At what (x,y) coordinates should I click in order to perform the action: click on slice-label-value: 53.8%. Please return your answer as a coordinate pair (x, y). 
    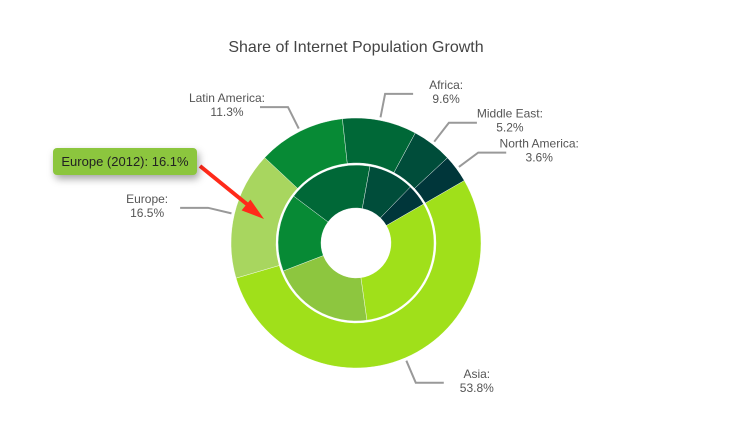
    Looking at the image, I should click on (477, 388).